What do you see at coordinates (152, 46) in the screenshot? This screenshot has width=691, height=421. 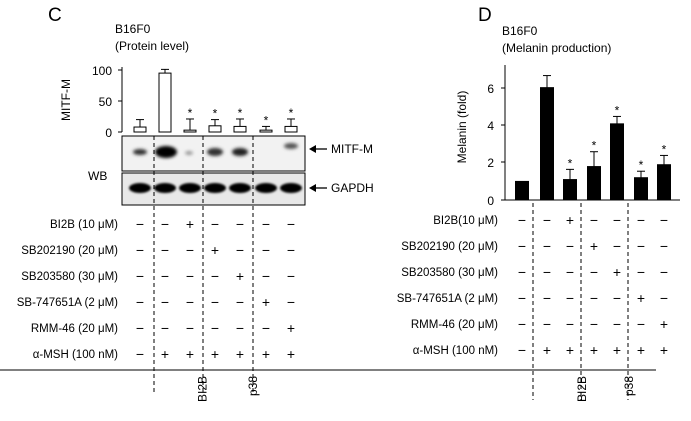 I see `panel-c-subtitle: (Protein level)` at bounding box center [152, 46].